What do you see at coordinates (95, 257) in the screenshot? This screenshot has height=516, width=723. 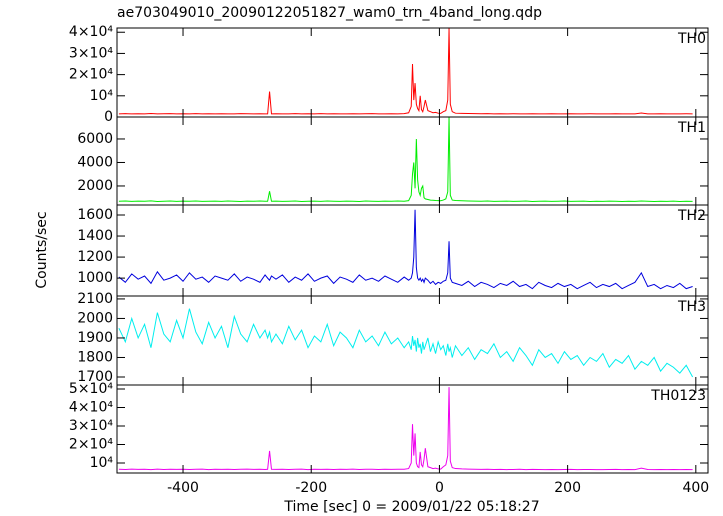 I see `y-tick-label: 1200` at bounding box center [95, 257].